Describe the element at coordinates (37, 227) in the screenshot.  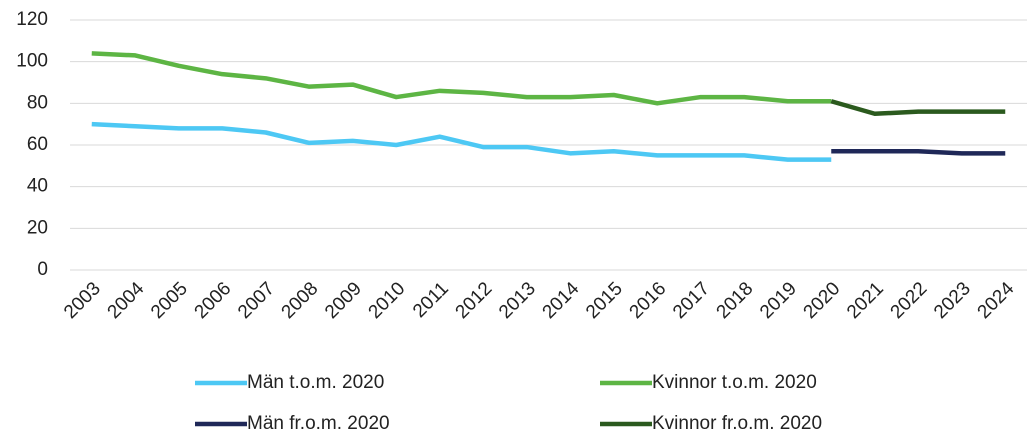
I see `y-tick-label: 20` at that location.